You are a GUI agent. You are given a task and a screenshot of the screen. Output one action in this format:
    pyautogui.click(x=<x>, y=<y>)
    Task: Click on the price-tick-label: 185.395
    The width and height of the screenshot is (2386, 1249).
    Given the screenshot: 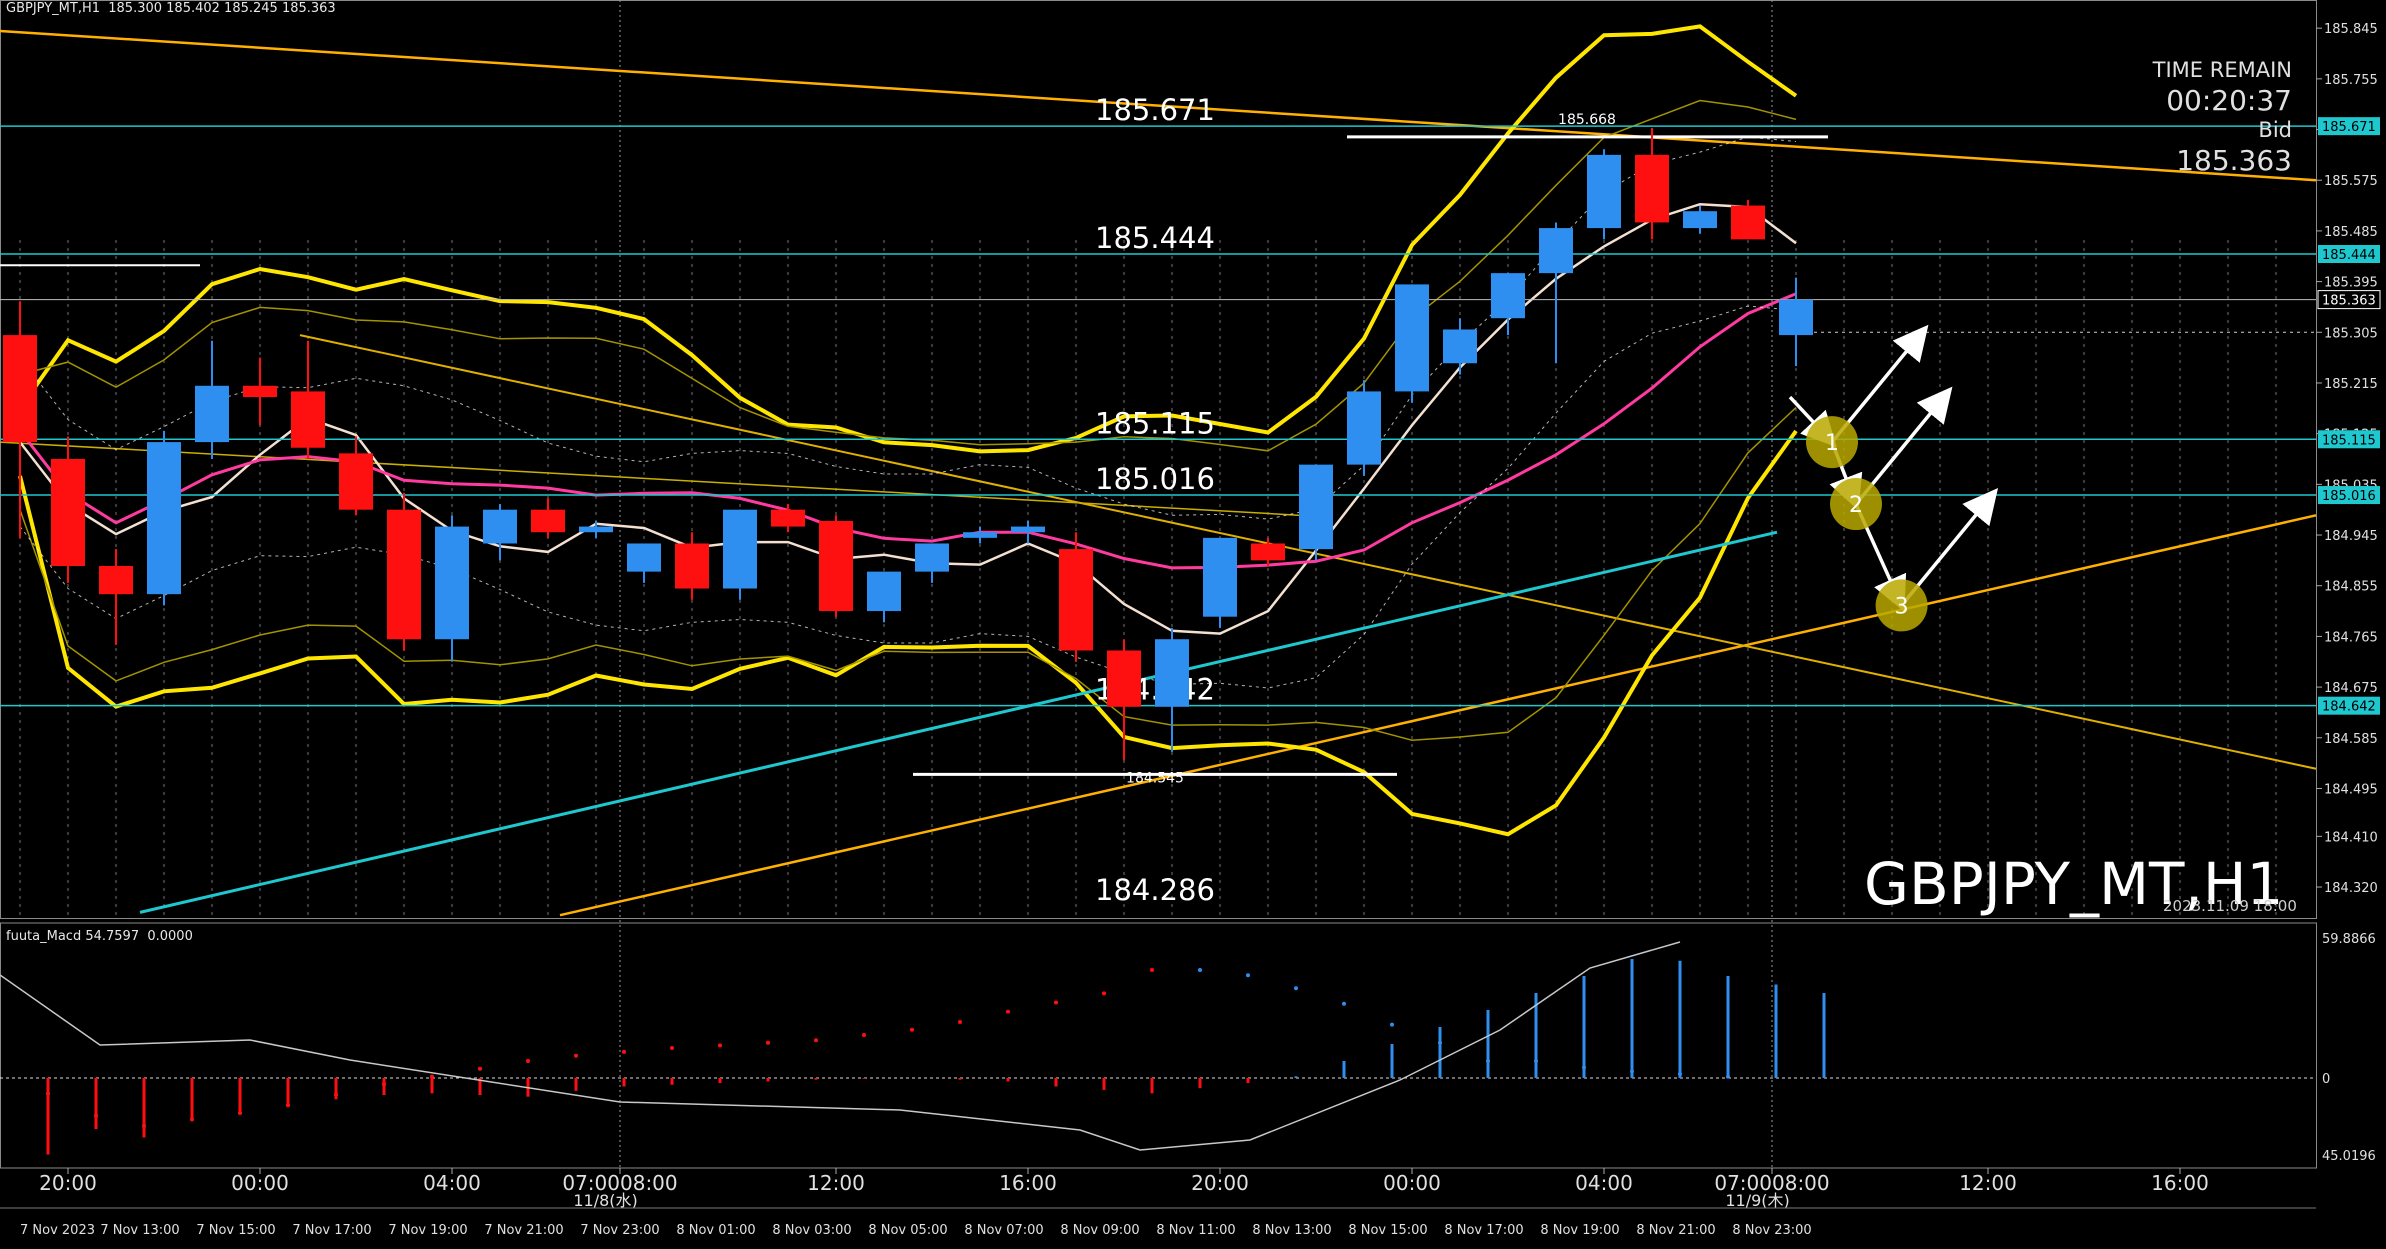 What is the action you would take?
    pyautogui.click(x=2351, y=283)
    